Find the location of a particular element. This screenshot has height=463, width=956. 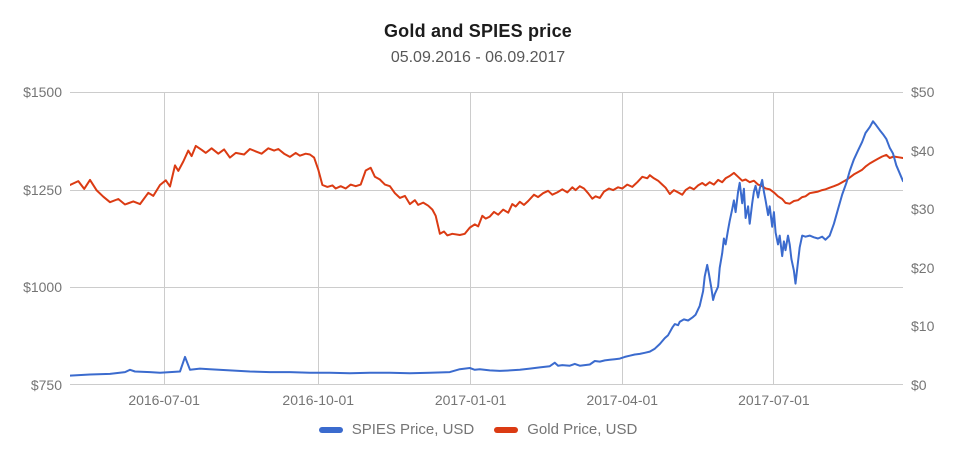

legend-marker-spies-icon is located at coordinates (330, 429).